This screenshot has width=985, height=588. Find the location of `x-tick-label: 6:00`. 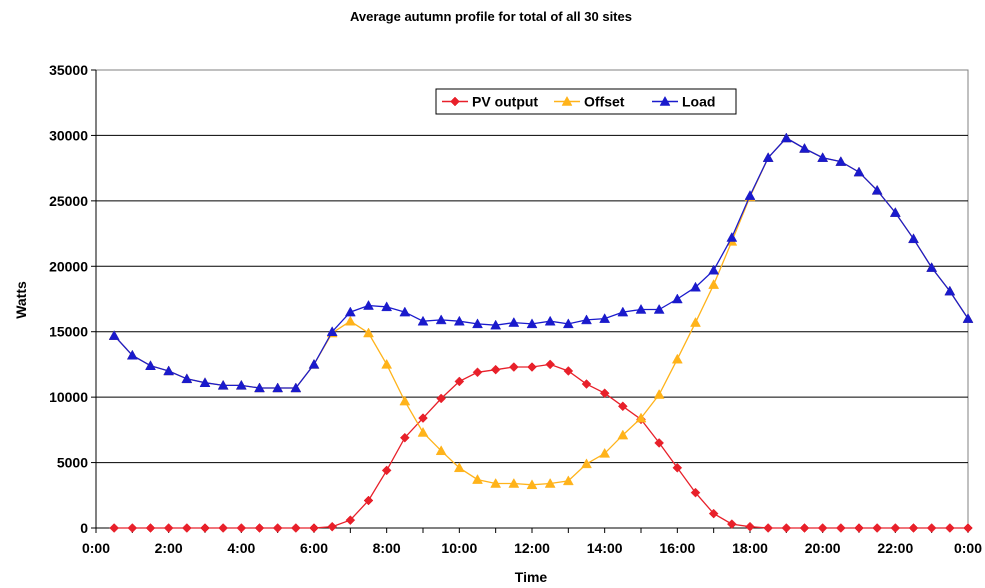

x-tick-label: 6:00 is located at coordinates (314, 548).